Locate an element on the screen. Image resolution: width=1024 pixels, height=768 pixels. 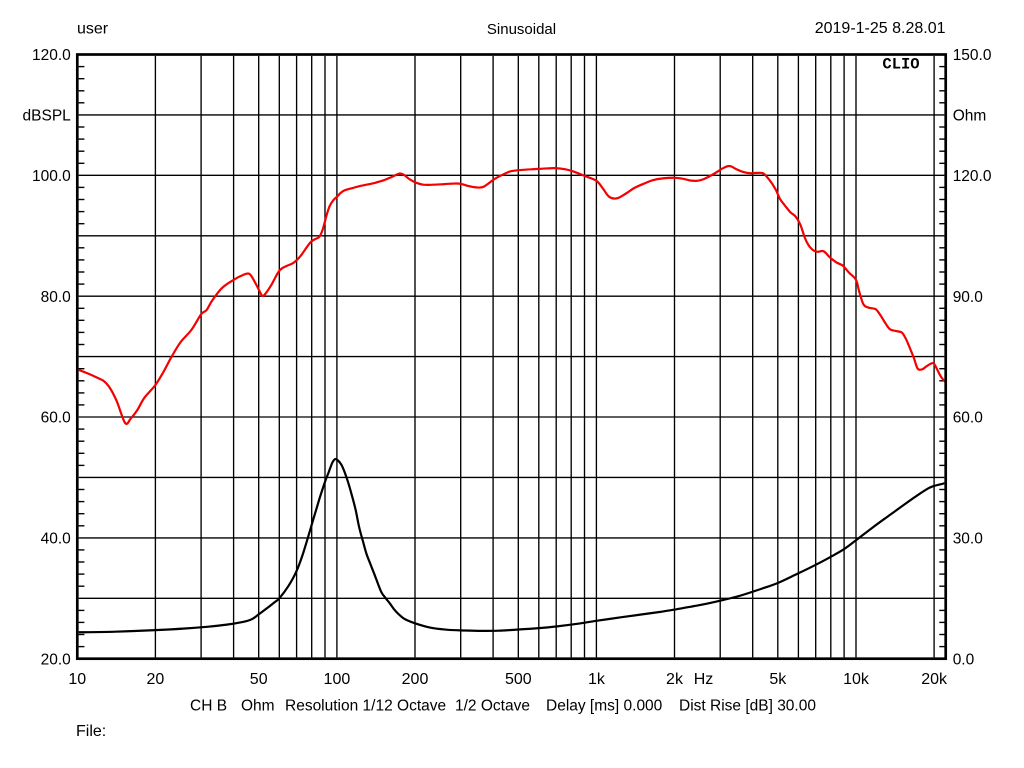
svg-text: CLIO is located at coordinates (900, 65).